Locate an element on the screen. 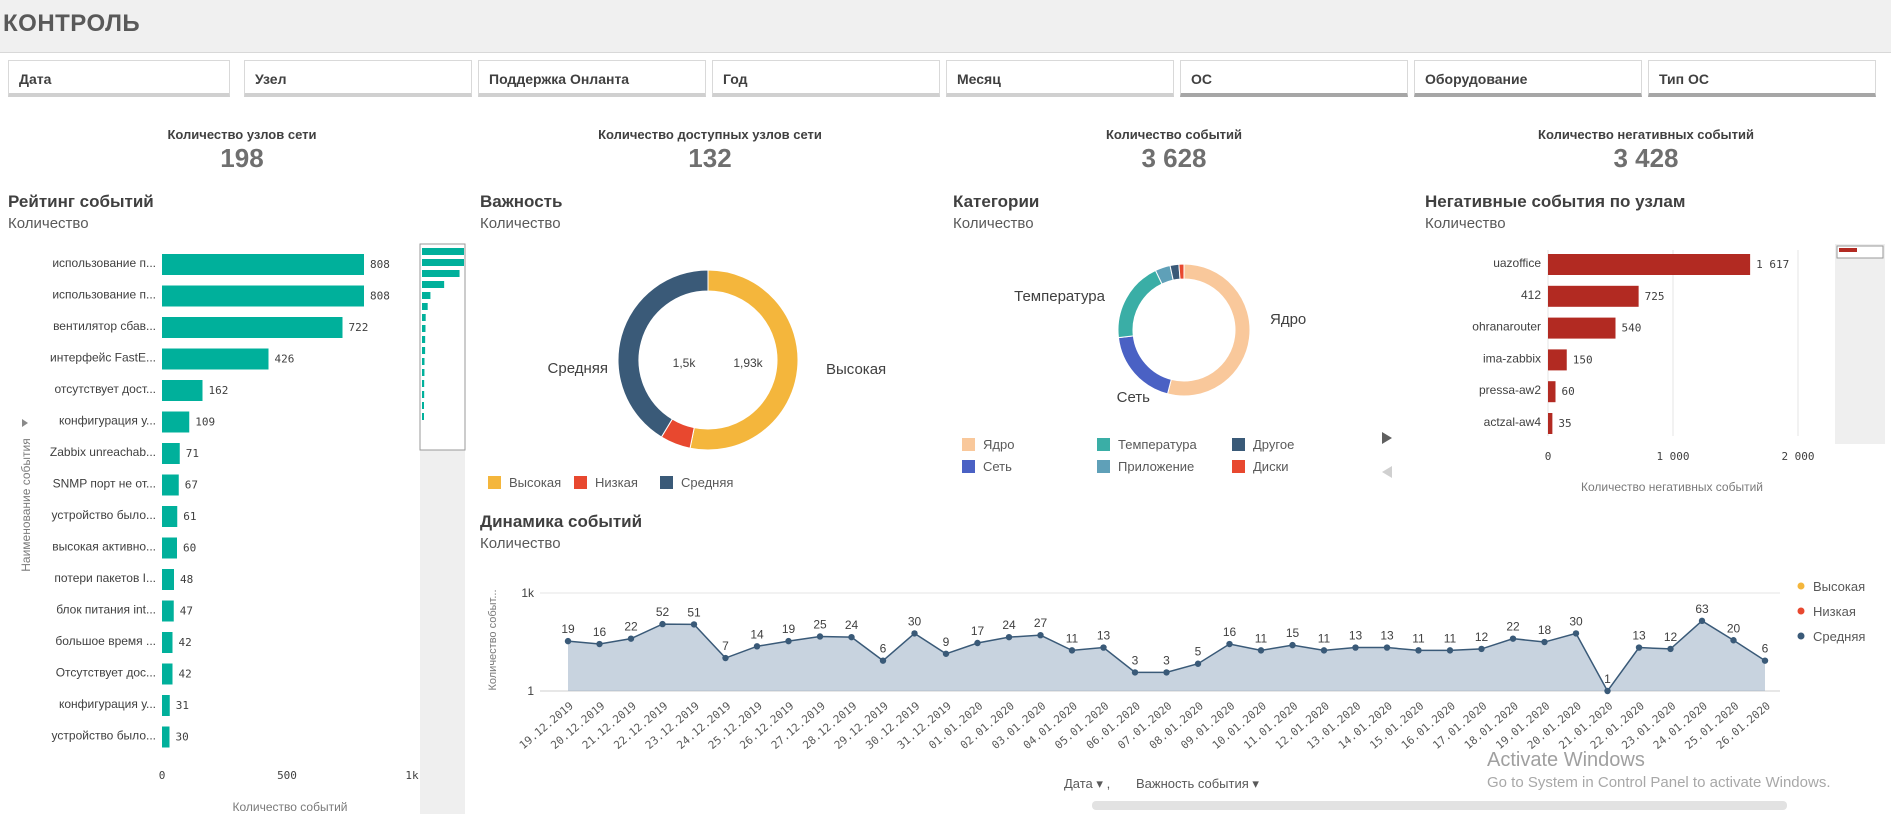 Image resolution: width=1891 pixels, height=826 pixels. categories-slice is located at coordinates (1181, 271).